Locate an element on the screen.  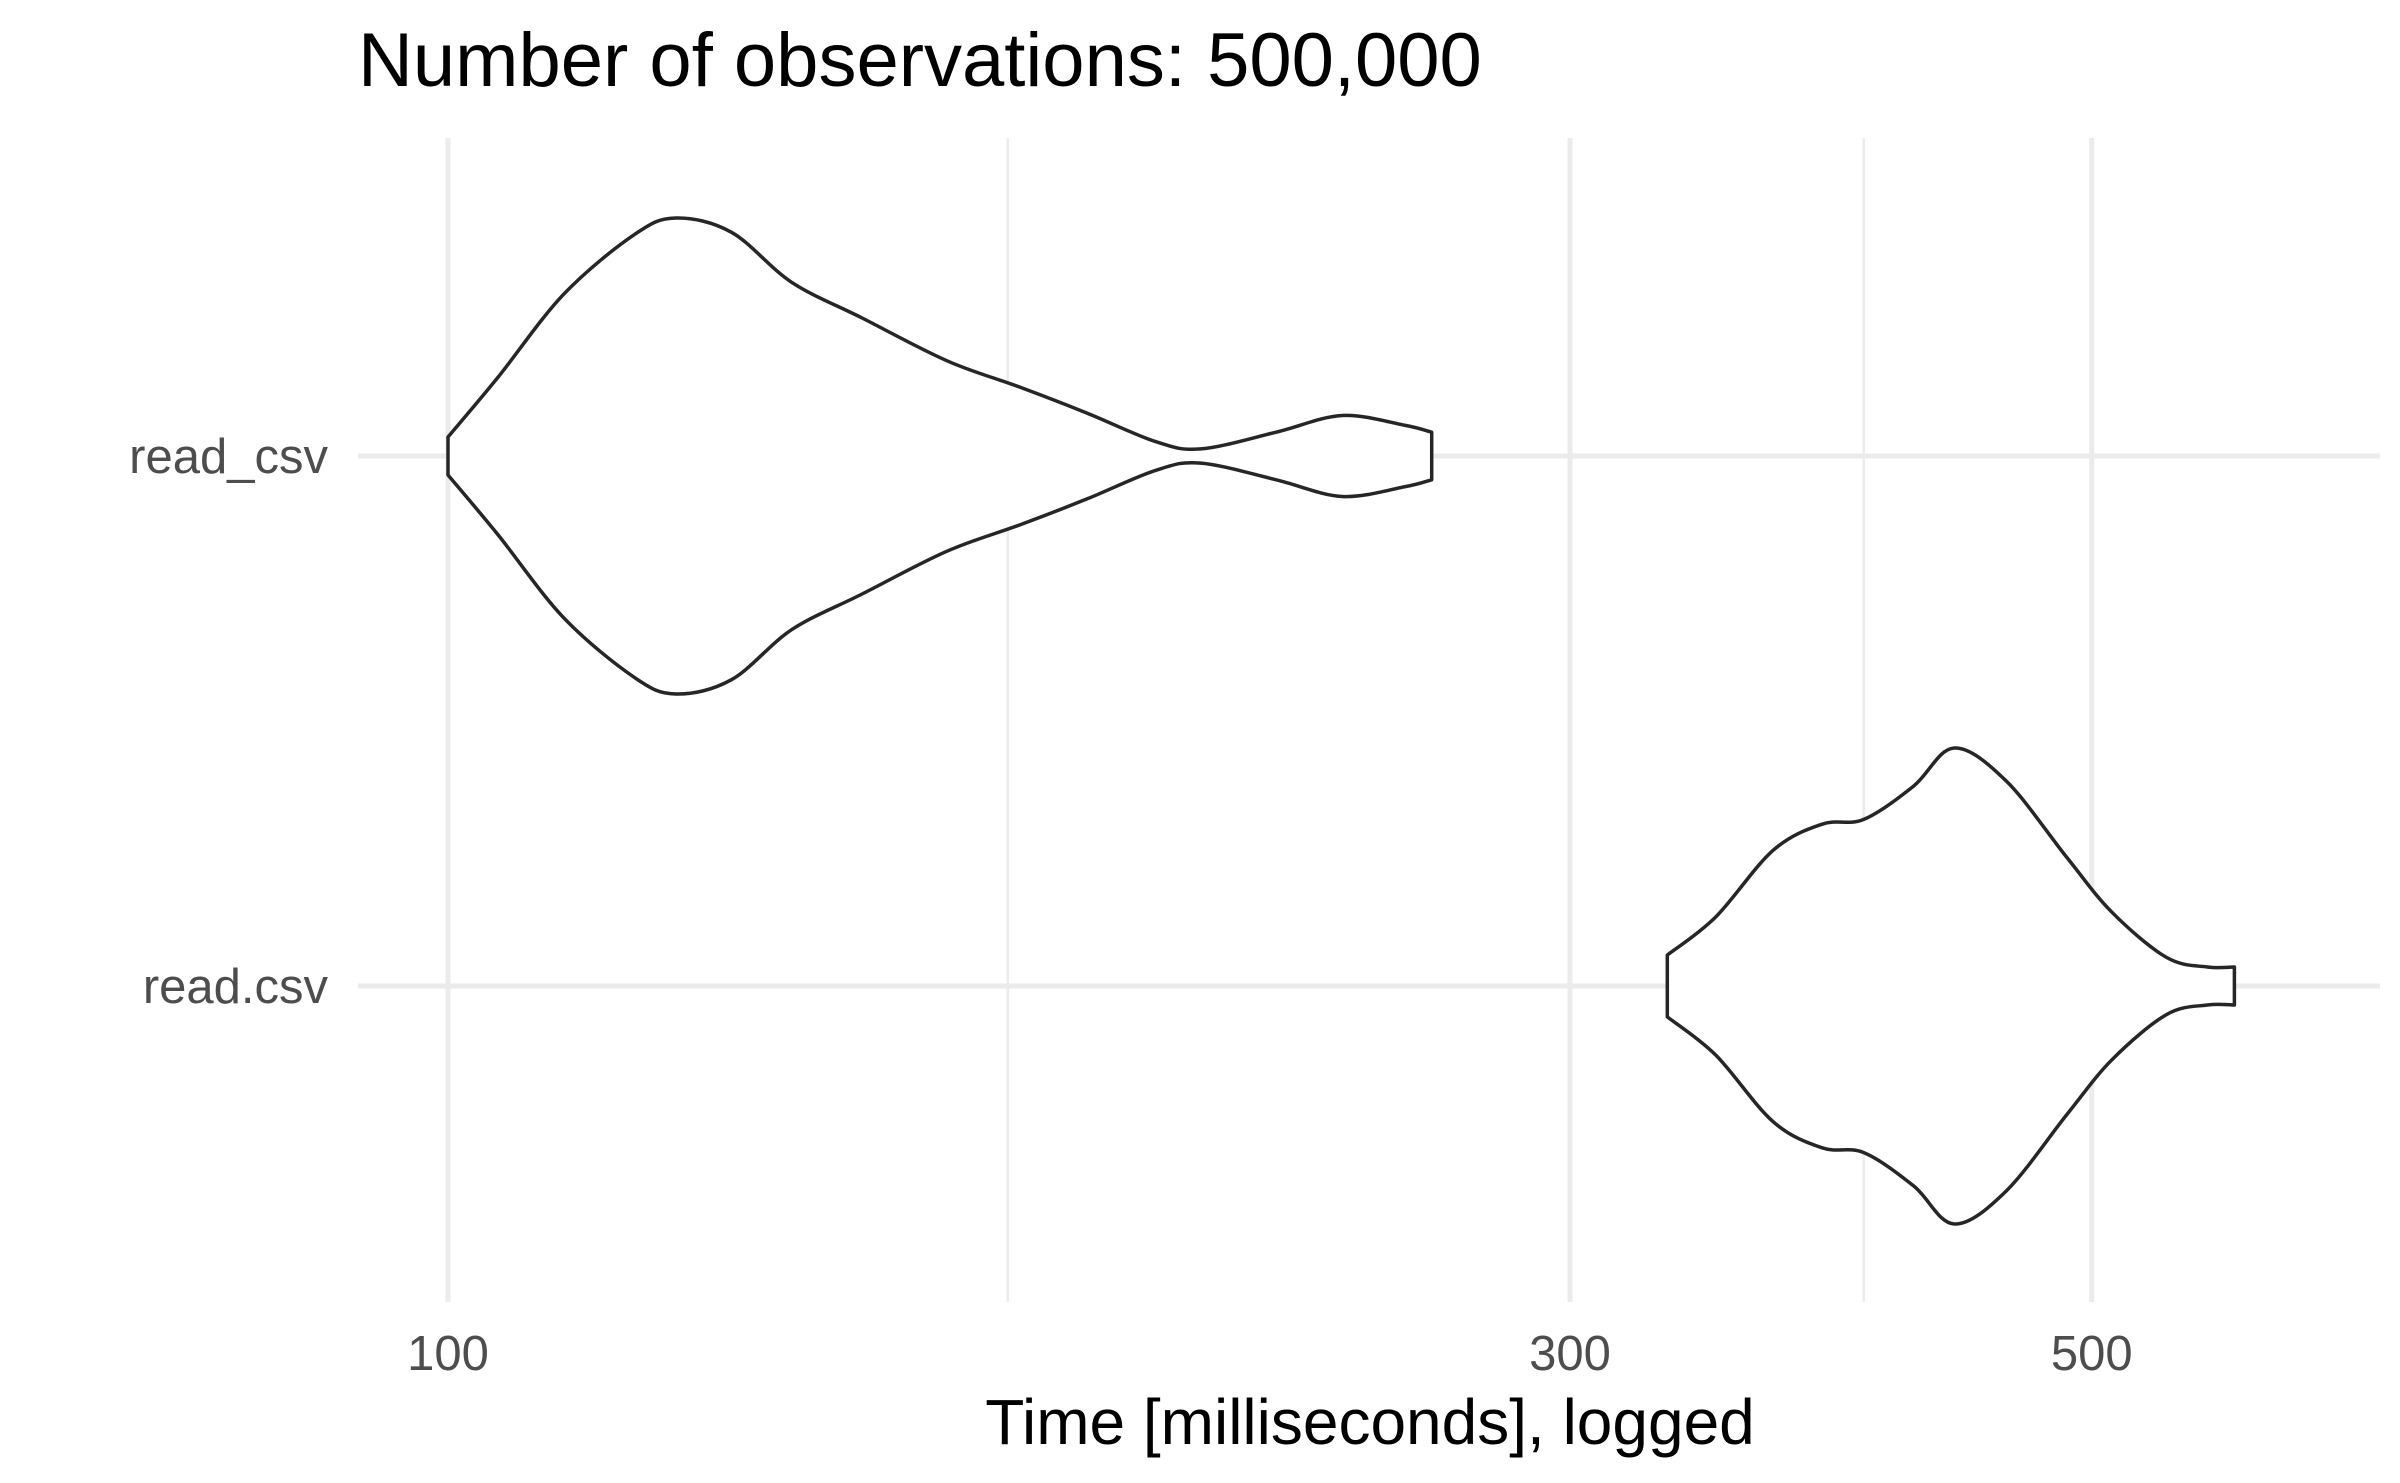
y-tick-label: read.csv is located at coordinates (236, 987).